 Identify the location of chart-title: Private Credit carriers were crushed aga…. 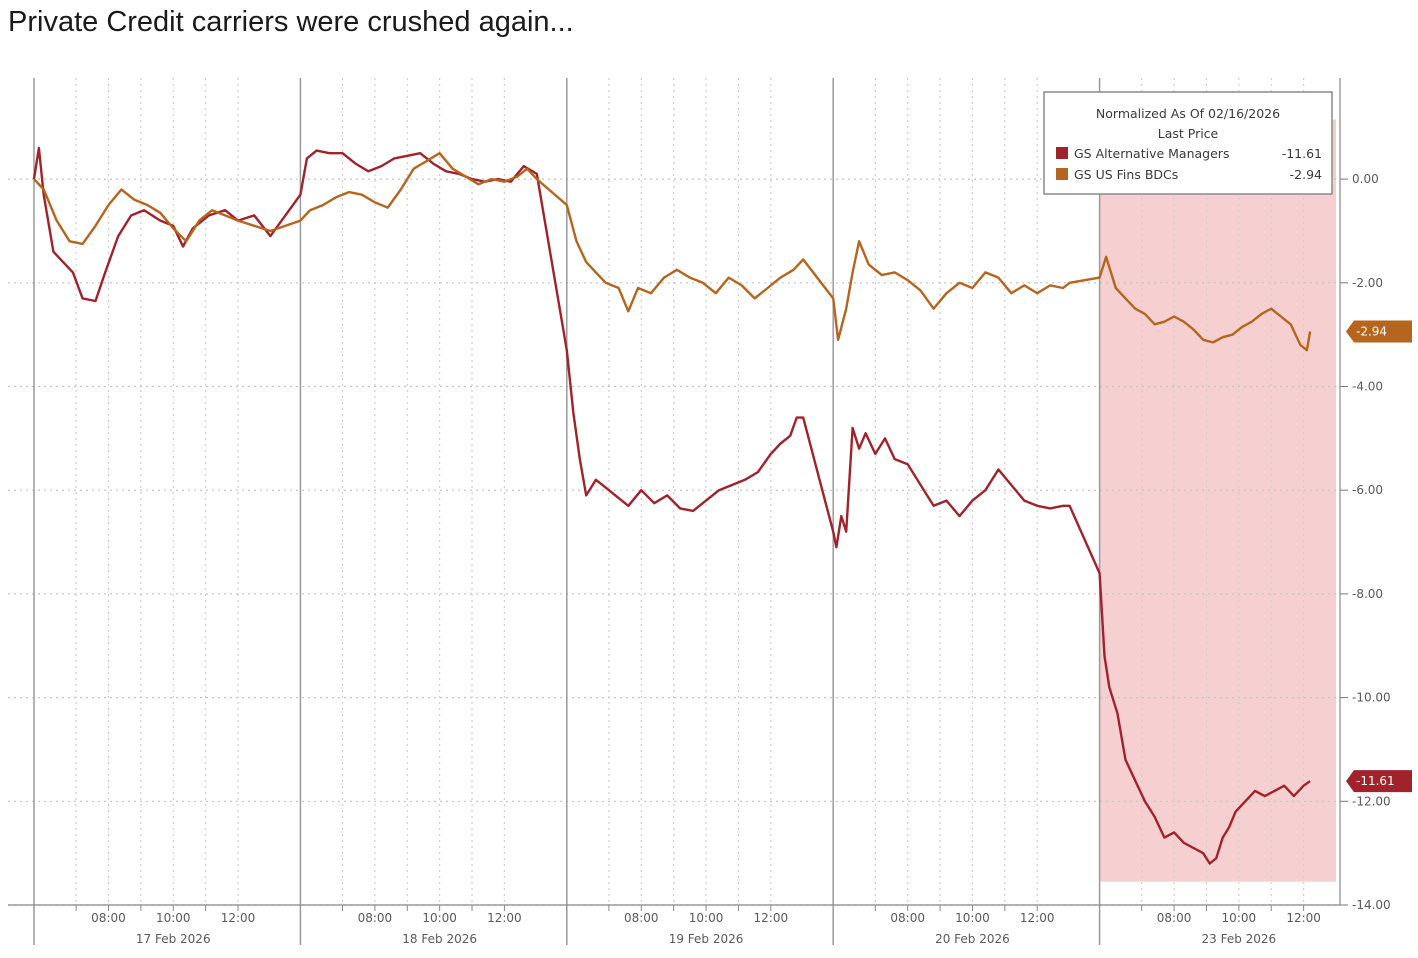
(291, 22).